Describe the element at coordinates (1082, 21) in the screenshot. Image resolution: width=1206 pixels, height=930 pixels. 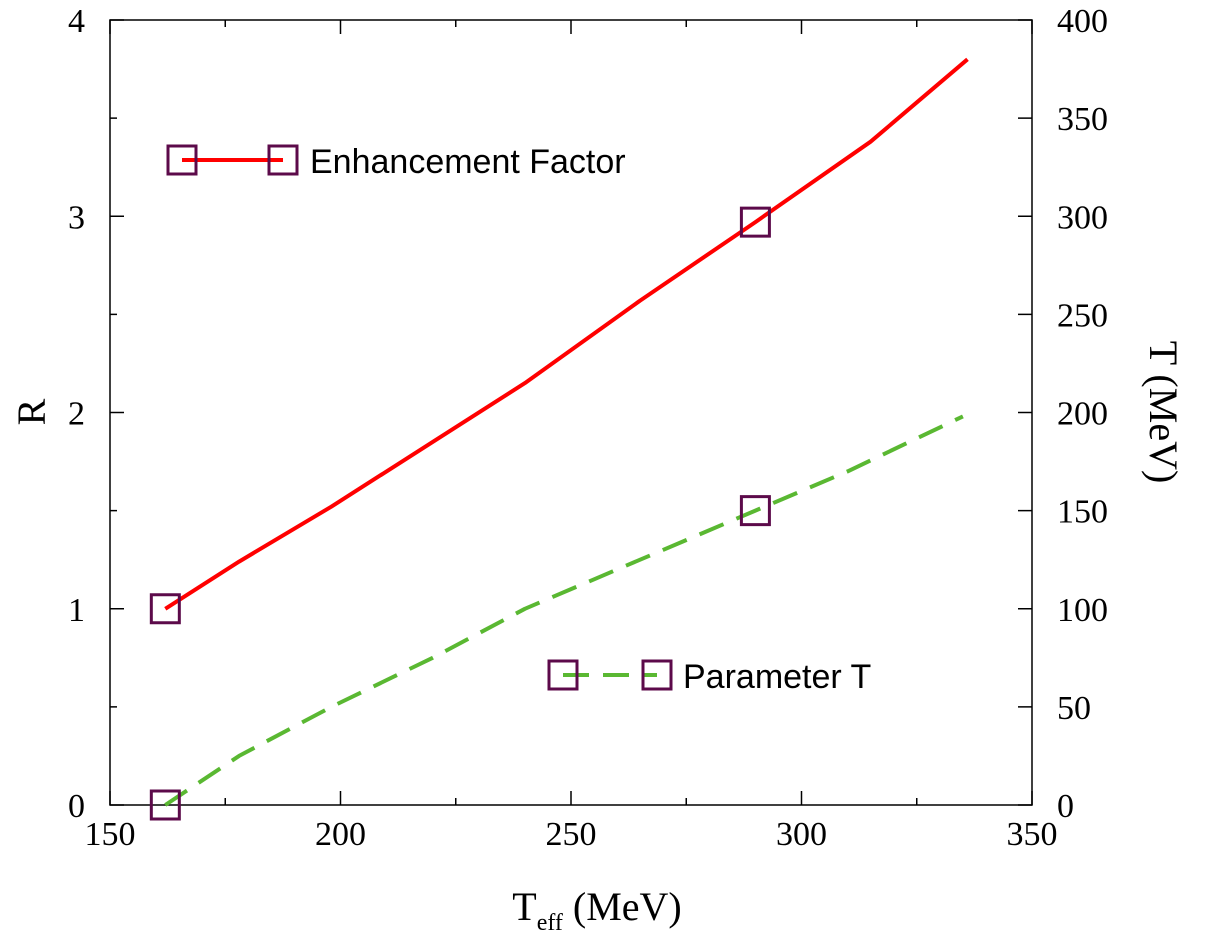
I see `y-right-tick-label: 400` at that location.